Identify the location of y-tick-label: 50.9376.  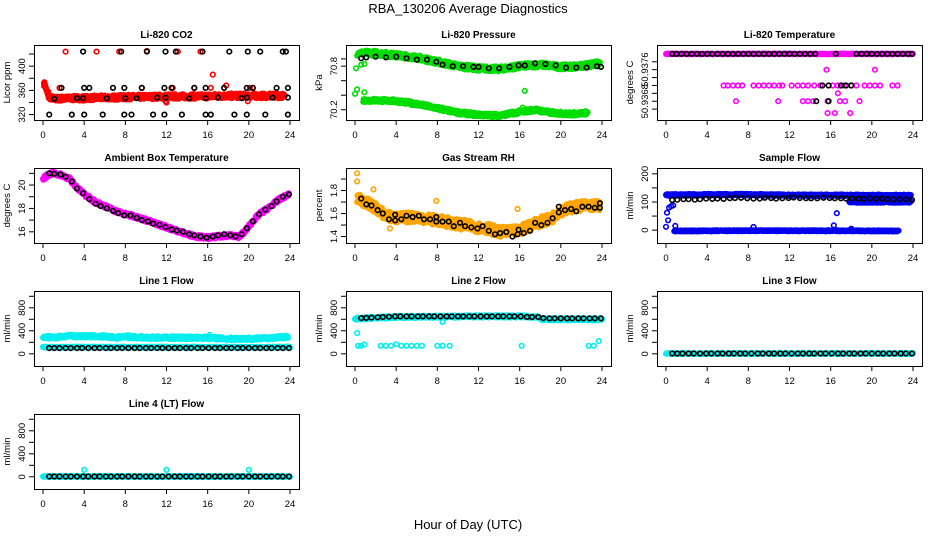
(645, 70).